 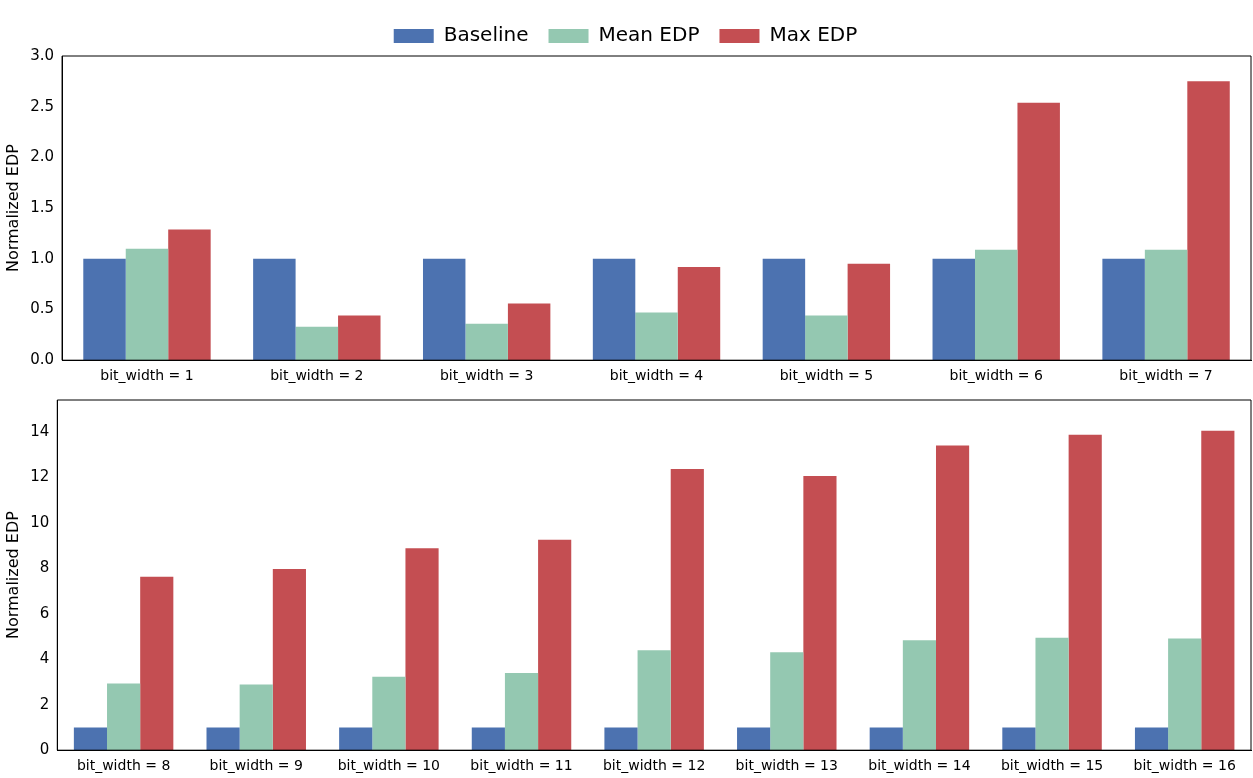 What do you see at coordinates (40, 521) in the screenshot?
I see `y-tick-label: 10` at bounding box center [40, 521].